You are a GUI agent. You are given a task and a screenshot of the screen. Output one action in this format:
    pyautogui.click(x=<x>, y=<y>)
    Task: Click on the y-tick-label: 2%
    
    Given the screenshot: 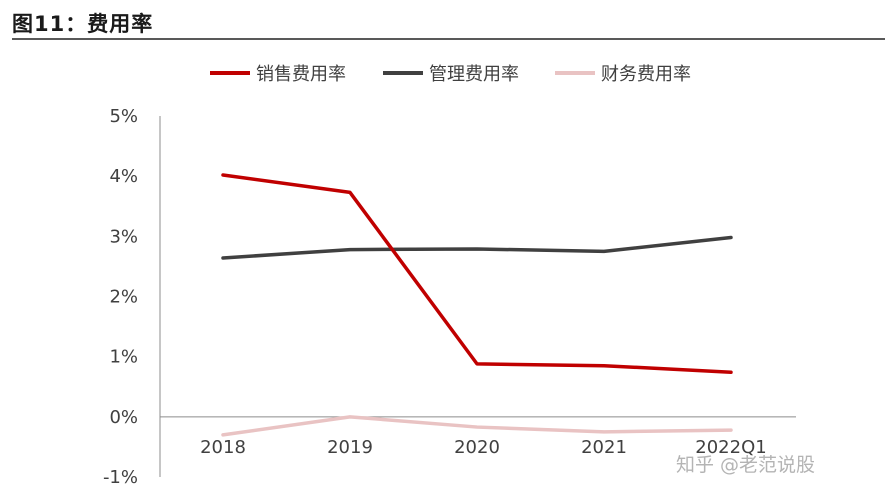 What is the action you would take?
    pyautogui.click(x=123, y=297)
    